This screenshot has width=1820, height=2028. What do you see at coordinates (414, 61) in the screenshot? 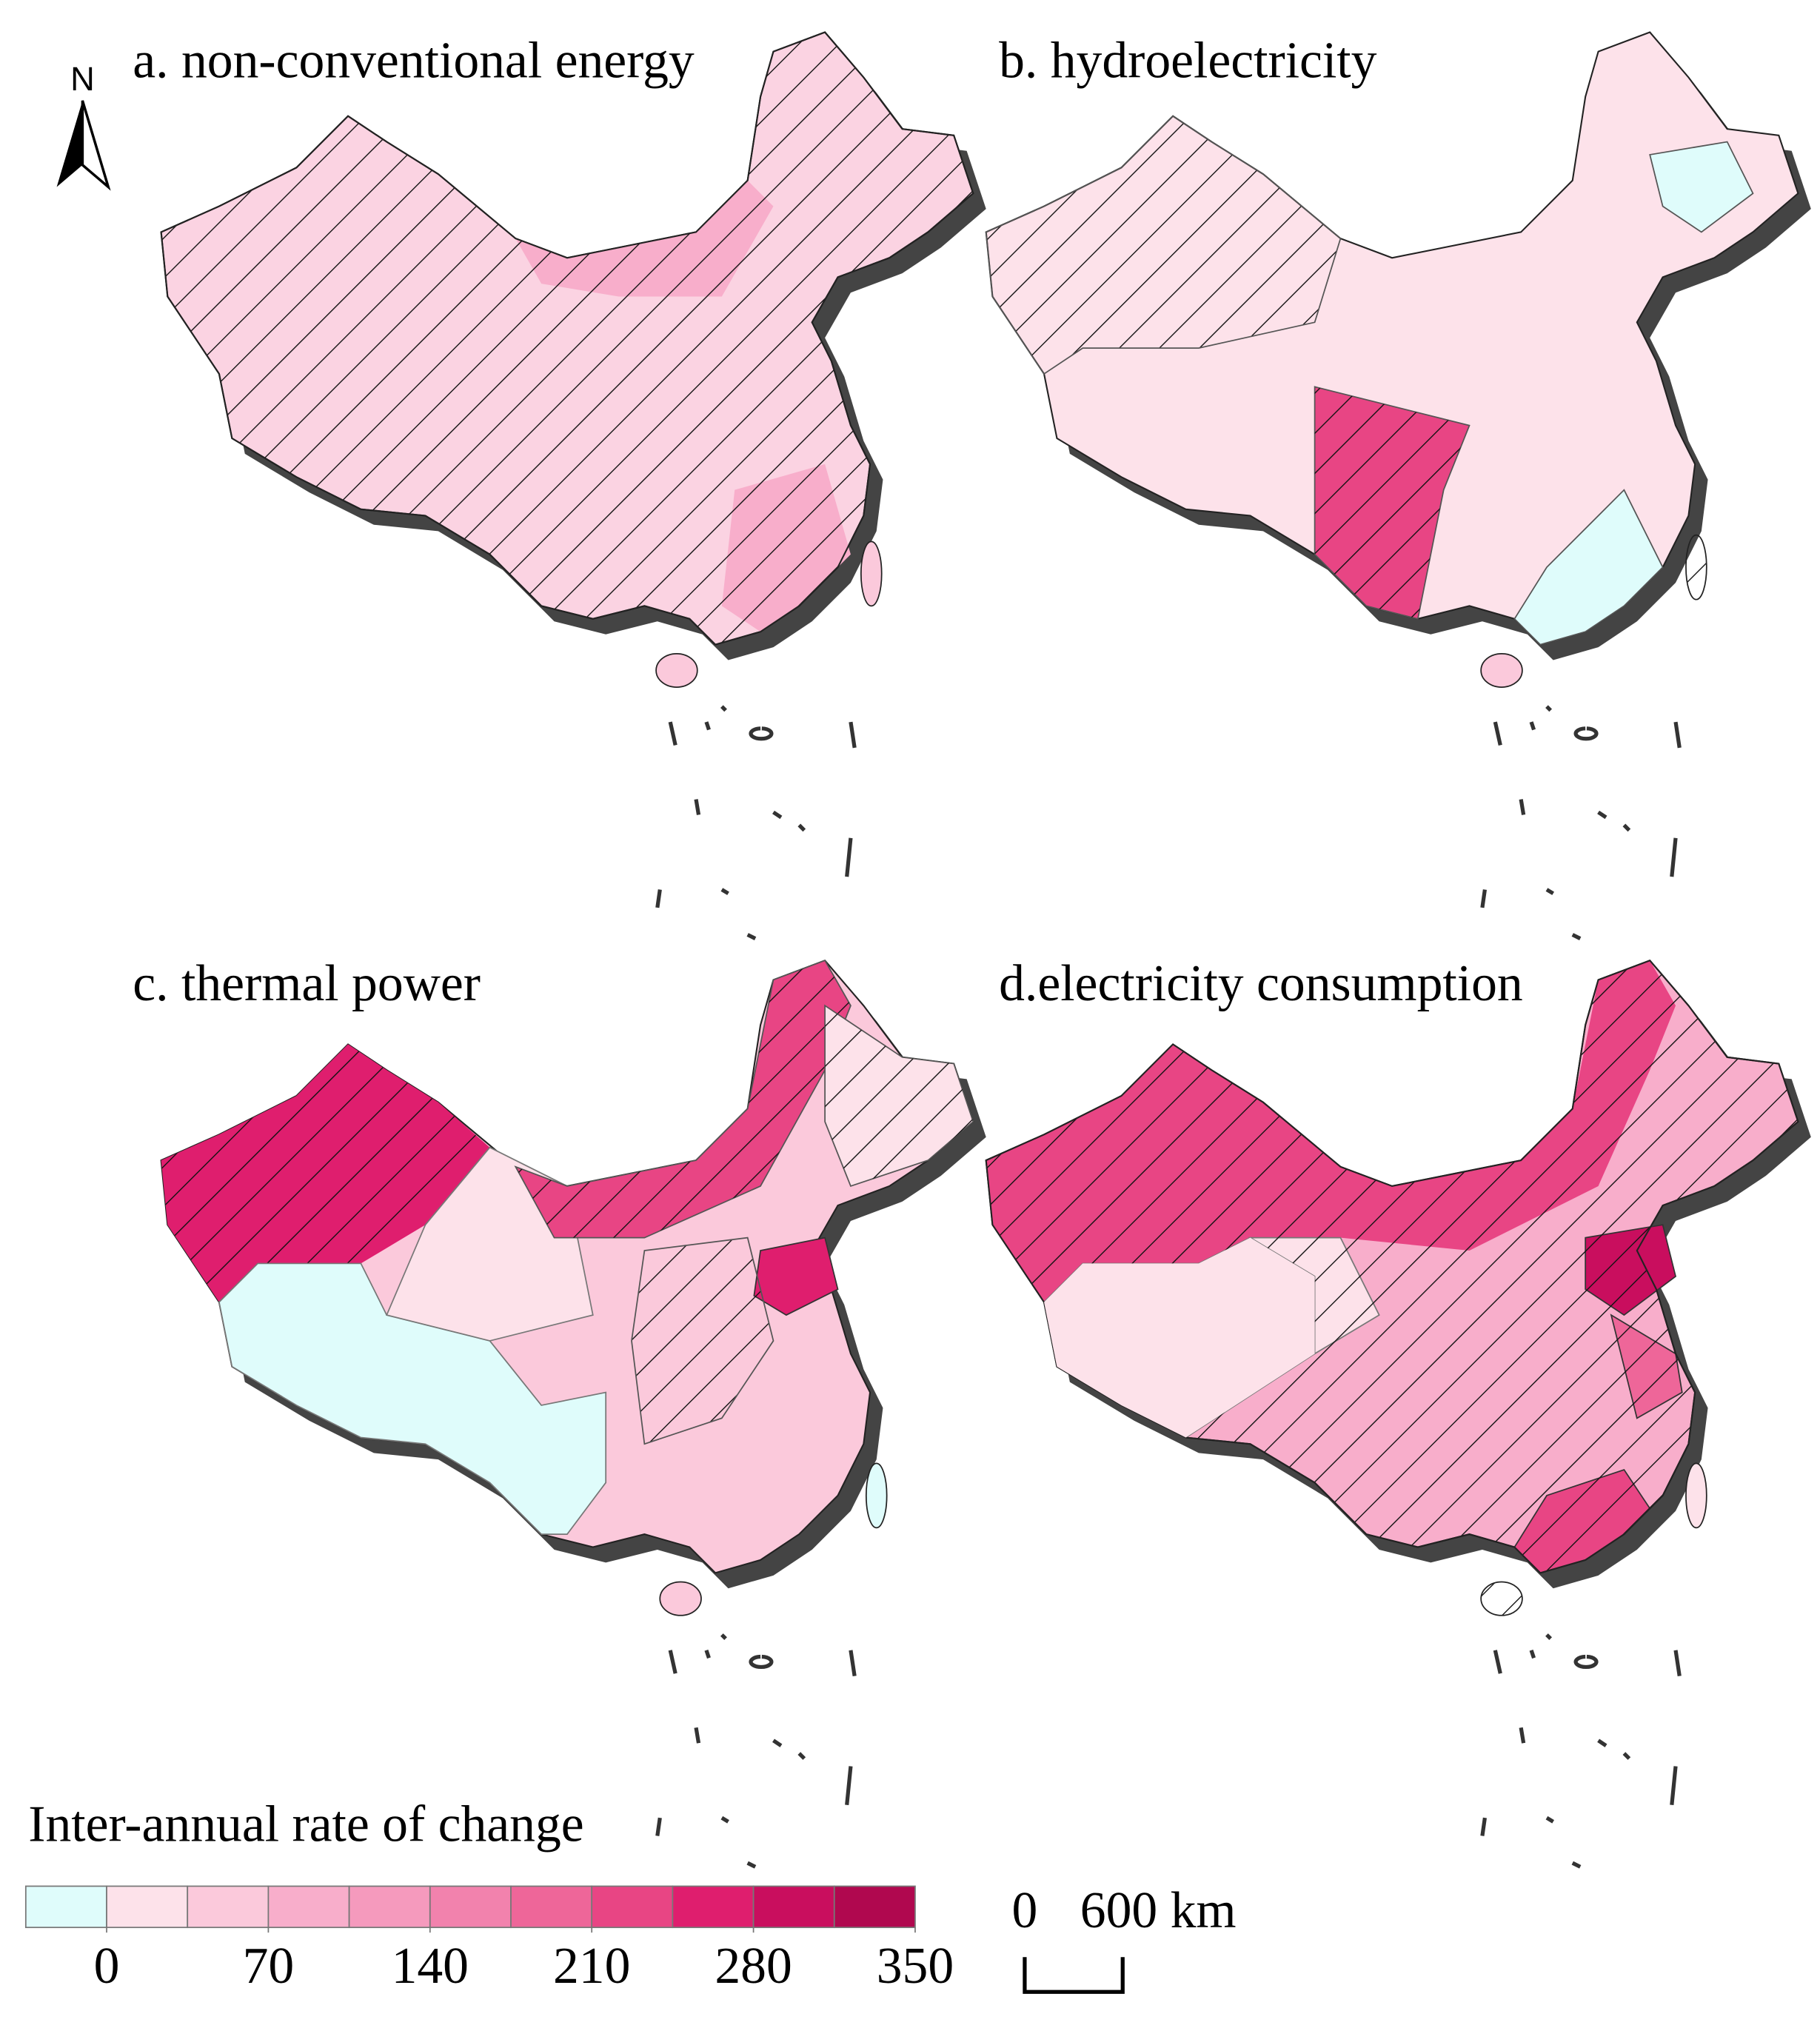
I see `panel-title: a. non-conventional energy` at bounding box center [414, 61].